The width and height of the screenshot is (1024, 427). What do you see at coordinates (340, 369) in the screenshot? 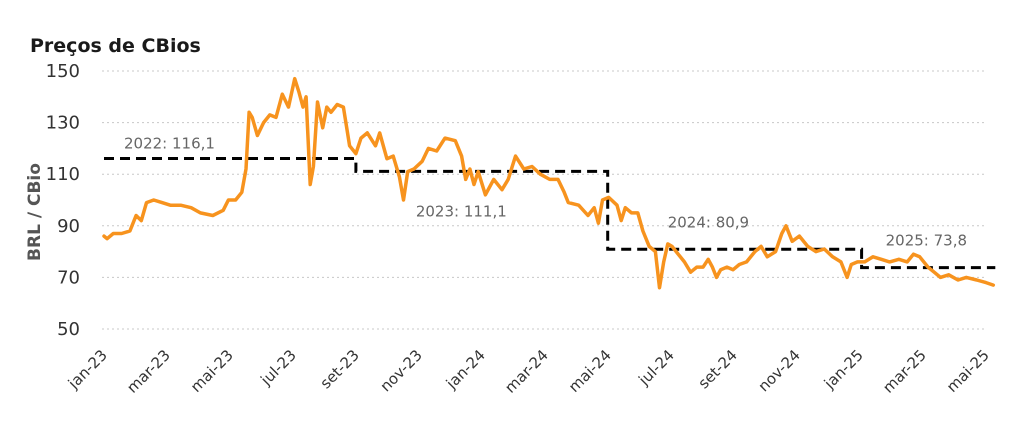
I see `x-tick-label: set-23` at bounding box center [340, 369].